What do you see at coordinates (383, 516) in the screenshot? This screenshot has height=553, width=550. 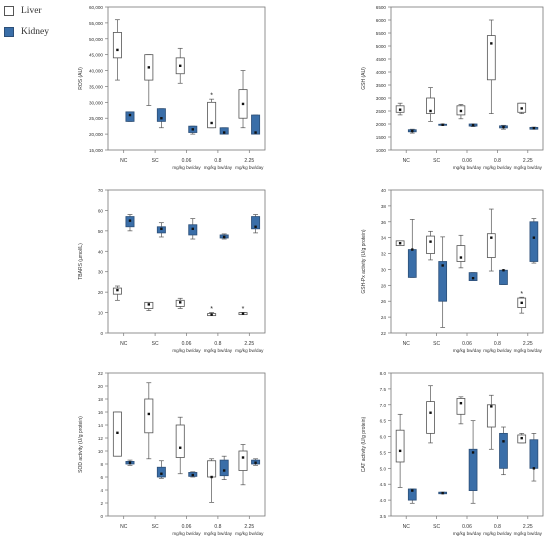 I see `cat-ytick-label: 3.5` at bounding box center [383, 516].